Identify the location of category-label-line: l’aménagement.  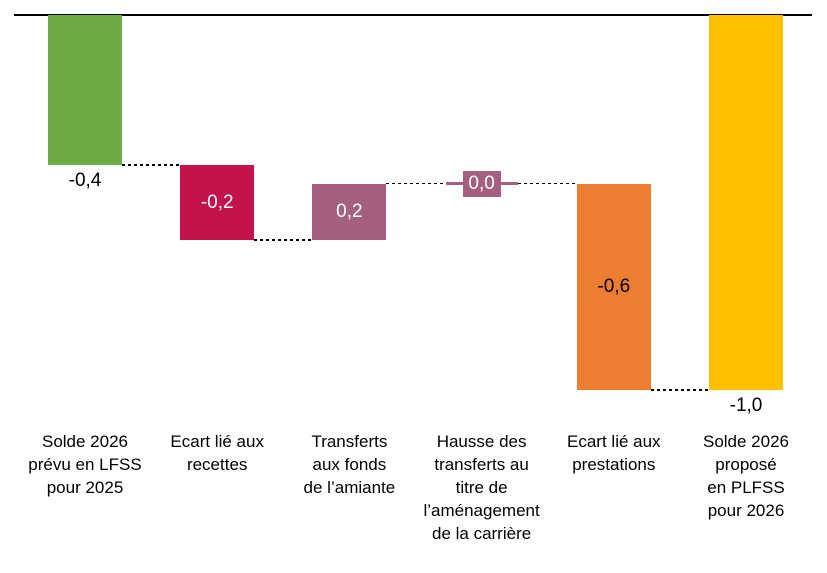
(481, 510).